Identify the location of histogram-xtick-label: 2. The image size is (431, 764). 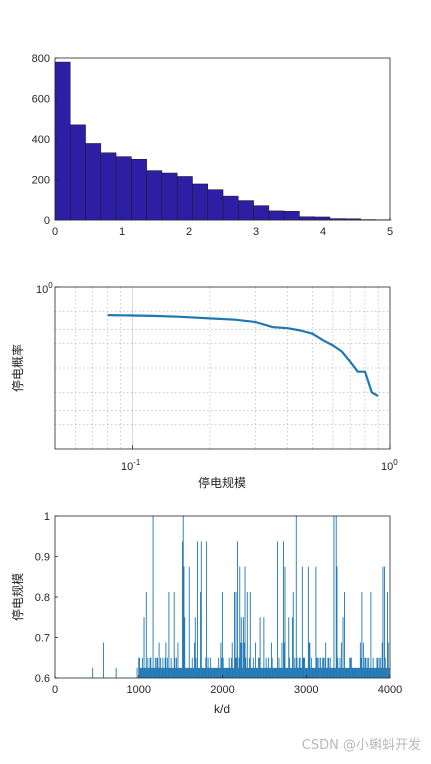
(189, 232).